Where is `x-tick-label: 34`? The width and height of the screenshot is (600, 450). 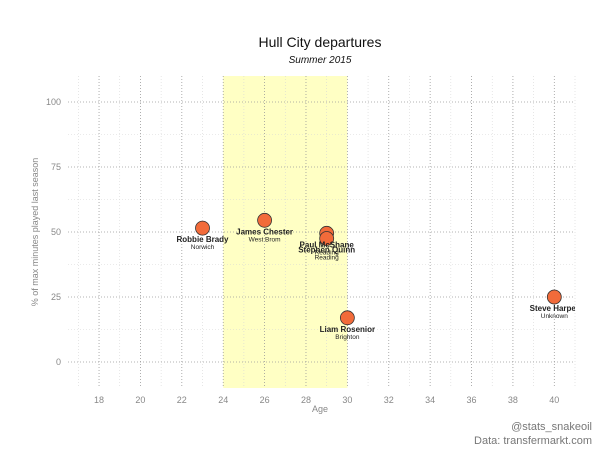
x-tick-label: 34 is located at coordinates (430, 400).